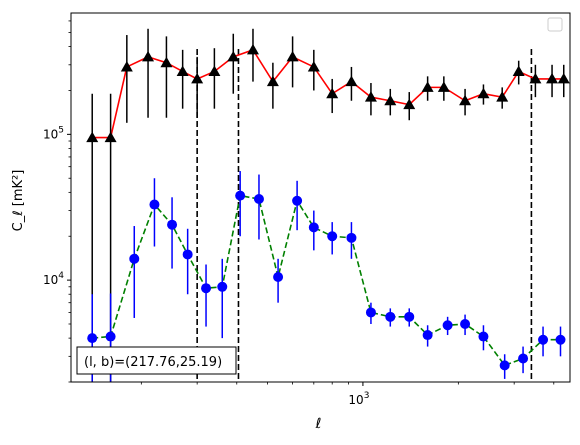  I want to click on y-tick-label-0: 10⁴, so click(53, 279).